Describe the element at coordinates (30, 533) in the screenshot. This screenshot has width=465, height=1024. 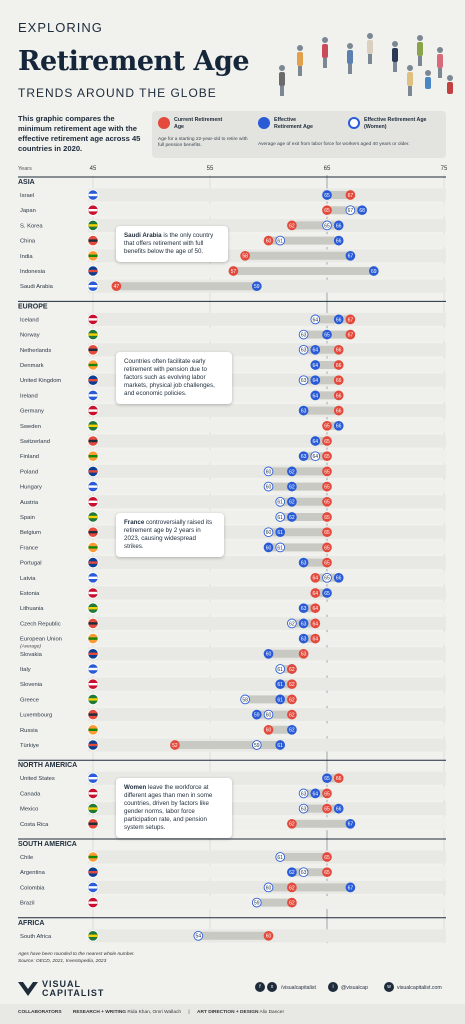
I see `country-label: Belgium` at that location.